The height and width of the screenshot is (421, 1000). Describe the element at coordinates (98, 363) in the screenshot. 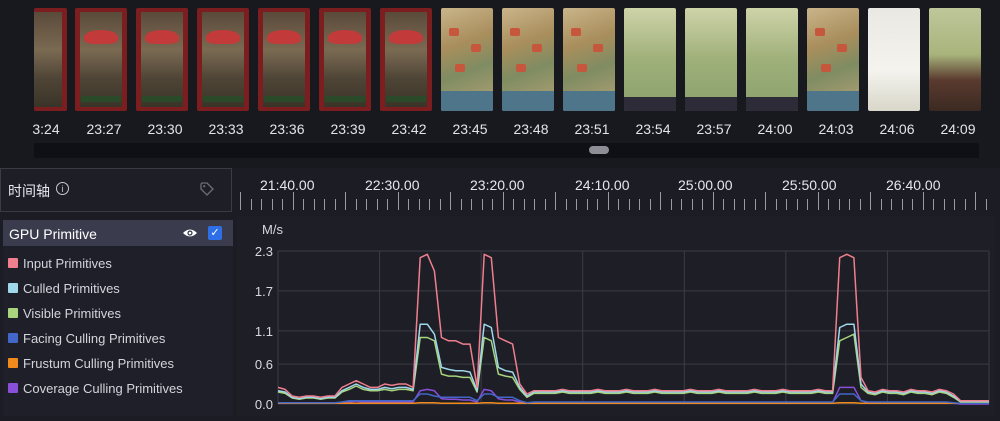

I see `legend-label: Frustum Culling Primitives` at that location.